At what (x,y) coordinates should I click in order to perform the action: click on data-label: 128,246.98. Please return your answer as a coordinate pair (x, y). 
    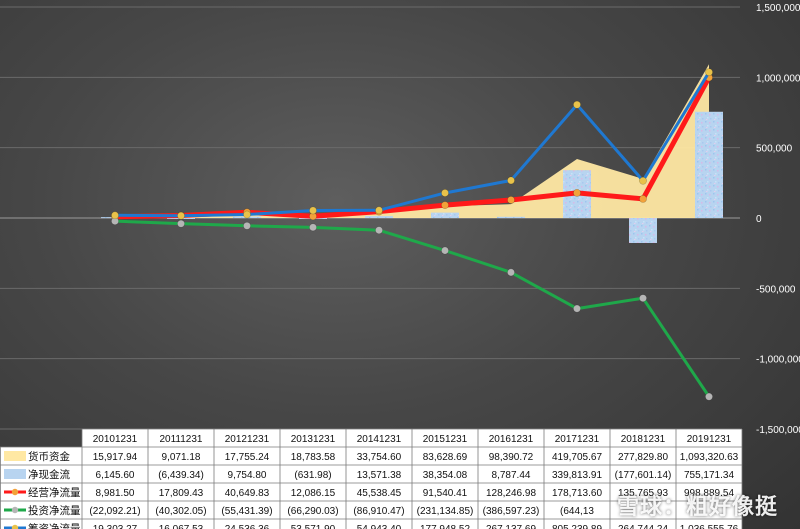
    Looking at the image, I should click on (511, 493).